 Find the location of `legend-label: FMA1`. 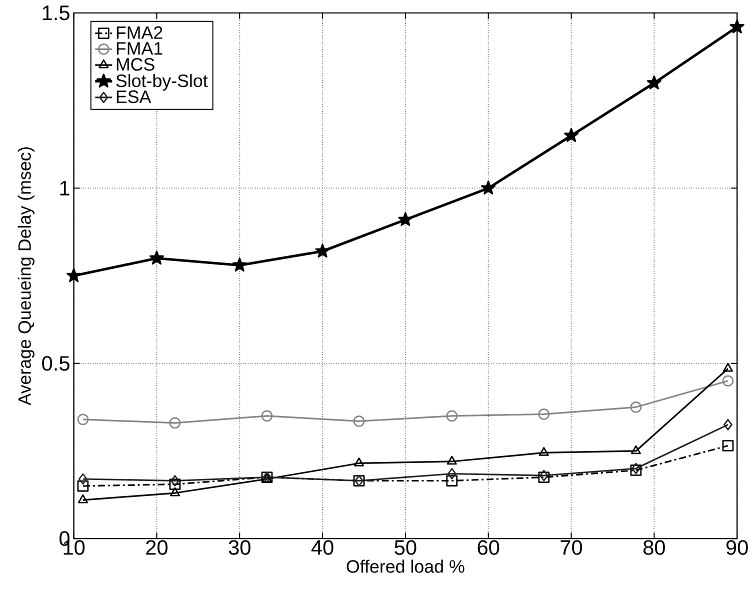

legend-label: FMA1 is located at coordinates (139, 48).